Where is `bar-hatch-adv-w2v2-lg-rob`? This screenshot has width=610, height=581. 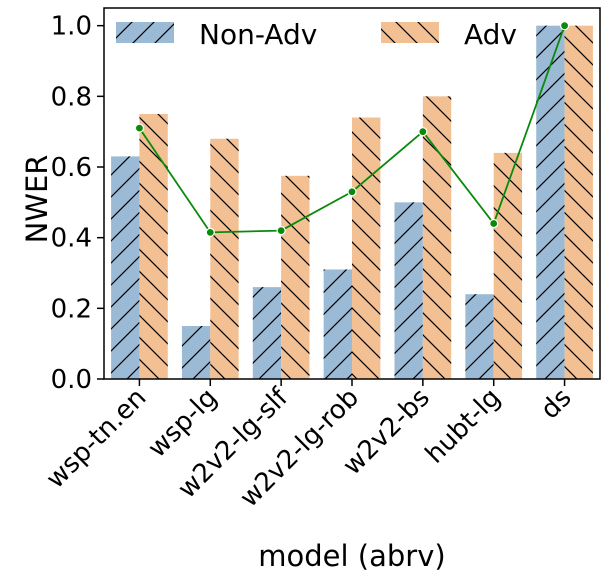
bar-hatch-adv-w2v2-lg-rob is located at coordinates (366, 248).